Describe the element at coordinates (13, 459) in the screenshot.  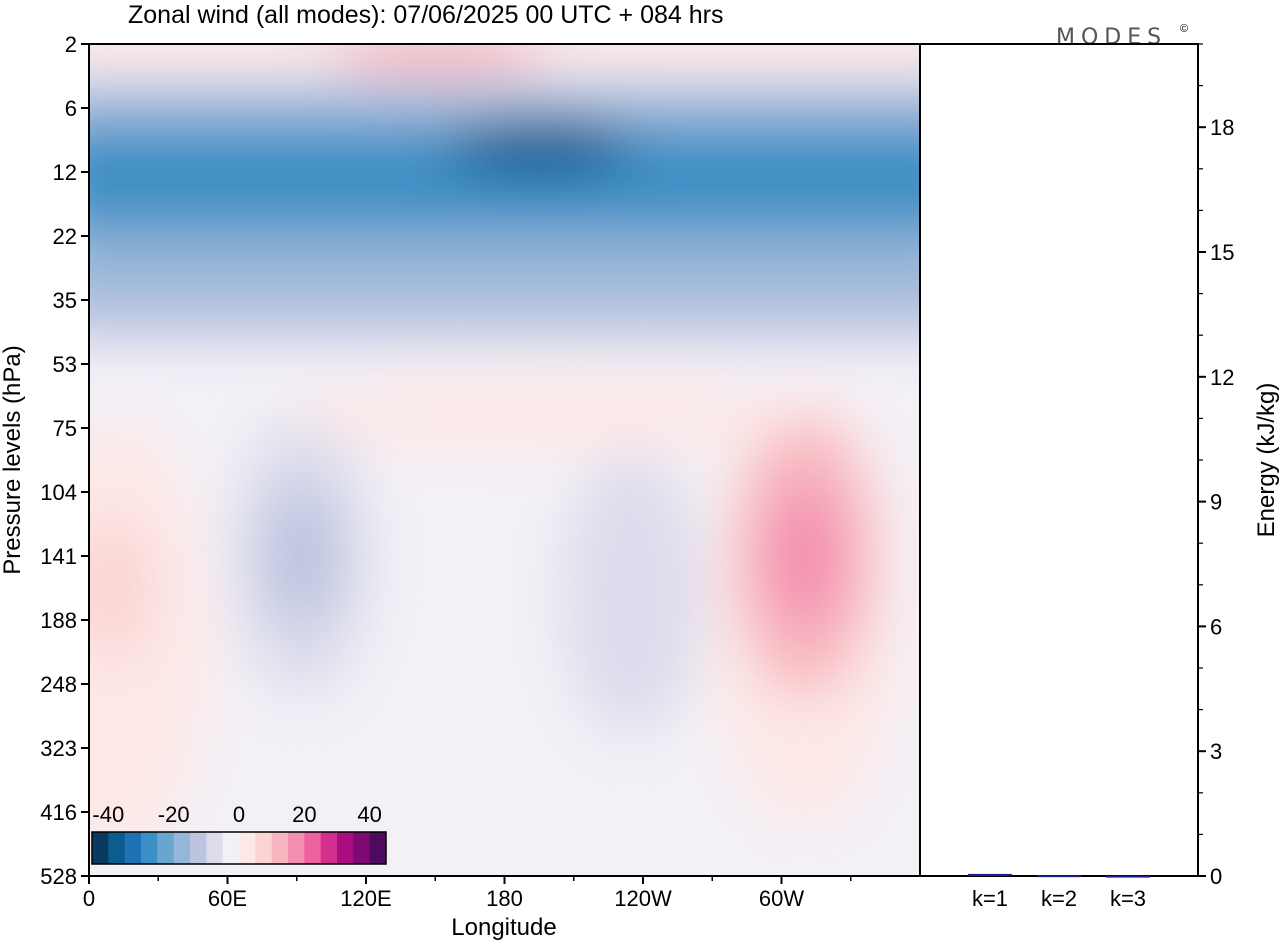
I see `pressure-axis-label: Pressure levels (hPa)` at that location.